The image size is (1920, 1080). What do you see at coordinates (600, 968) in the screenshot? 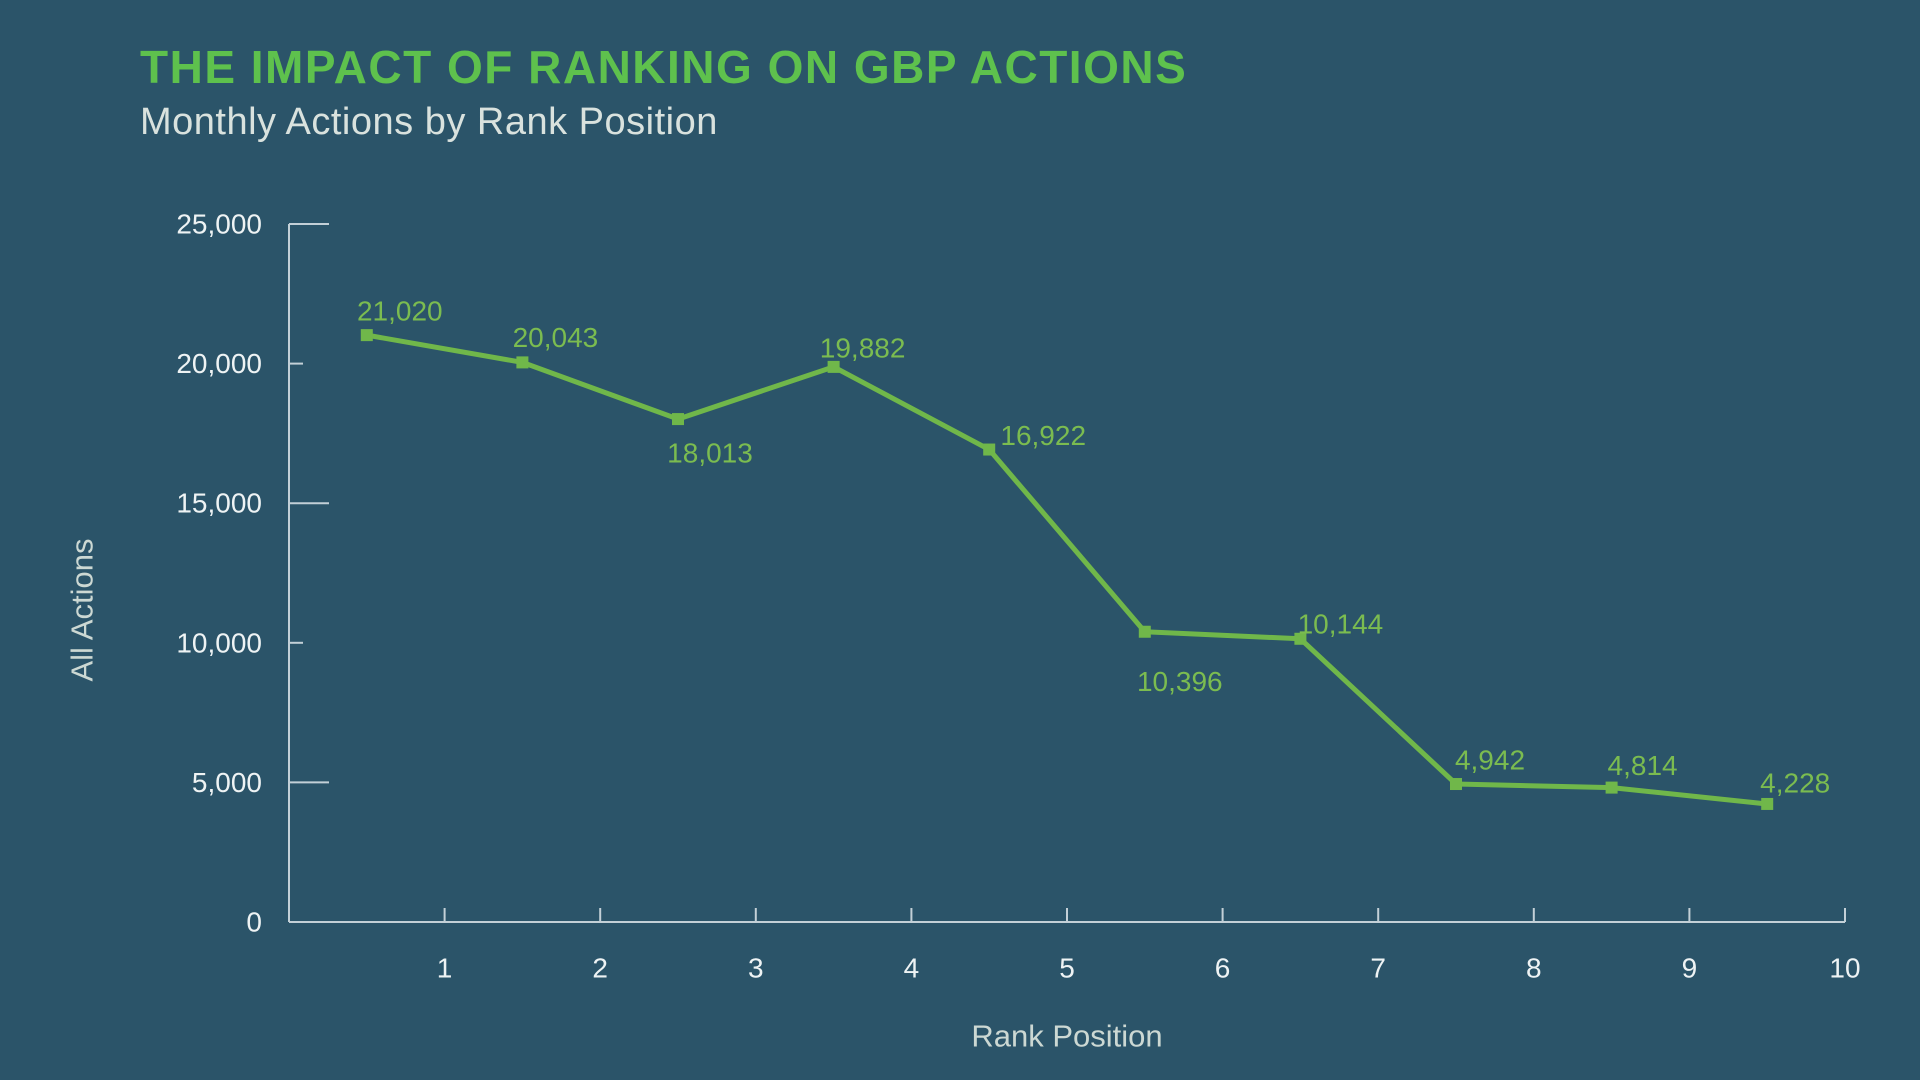
I see `x-tick-label: 2` at bounding box center [600, 968].